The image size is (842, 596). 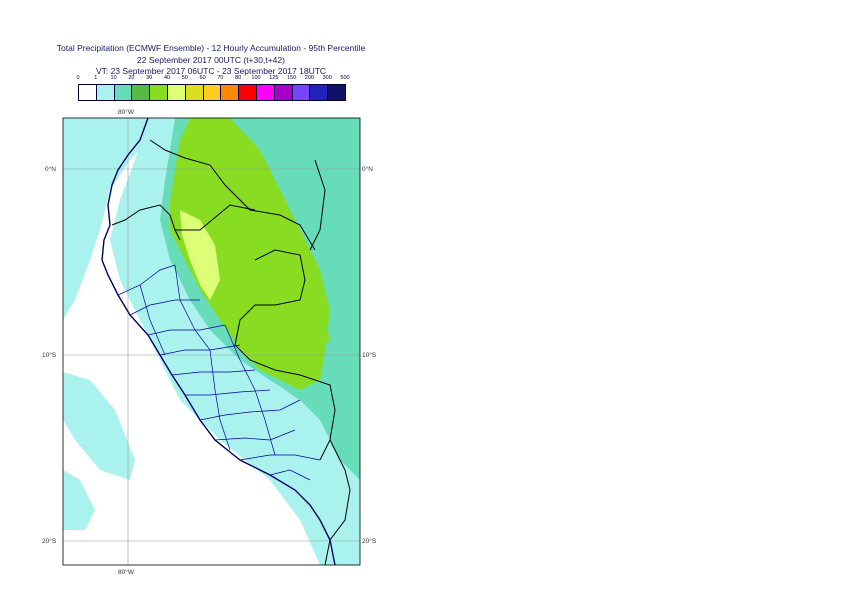 I want to click on border-peru-brazil, so click(x=285, y=355).